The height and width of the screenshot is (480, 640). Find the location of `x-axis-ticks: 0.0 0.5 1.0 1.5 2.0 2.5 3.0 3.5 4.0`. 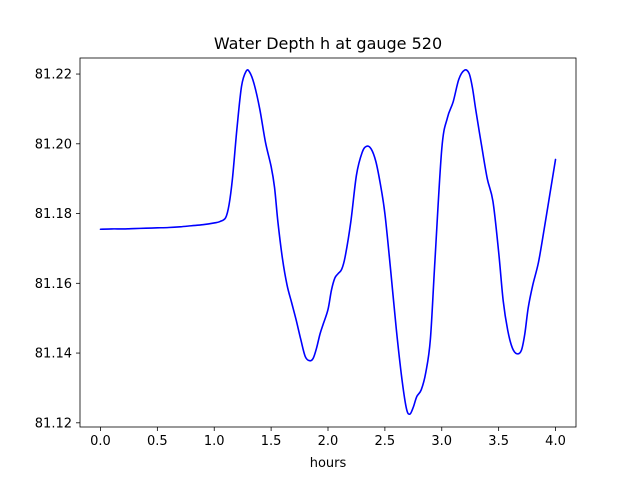

x-axis-ticks: 0.0 0.5 1.0 1.5 2.0 2.5 3.0 3.5 4.0 is located at coordinates (328, 438).